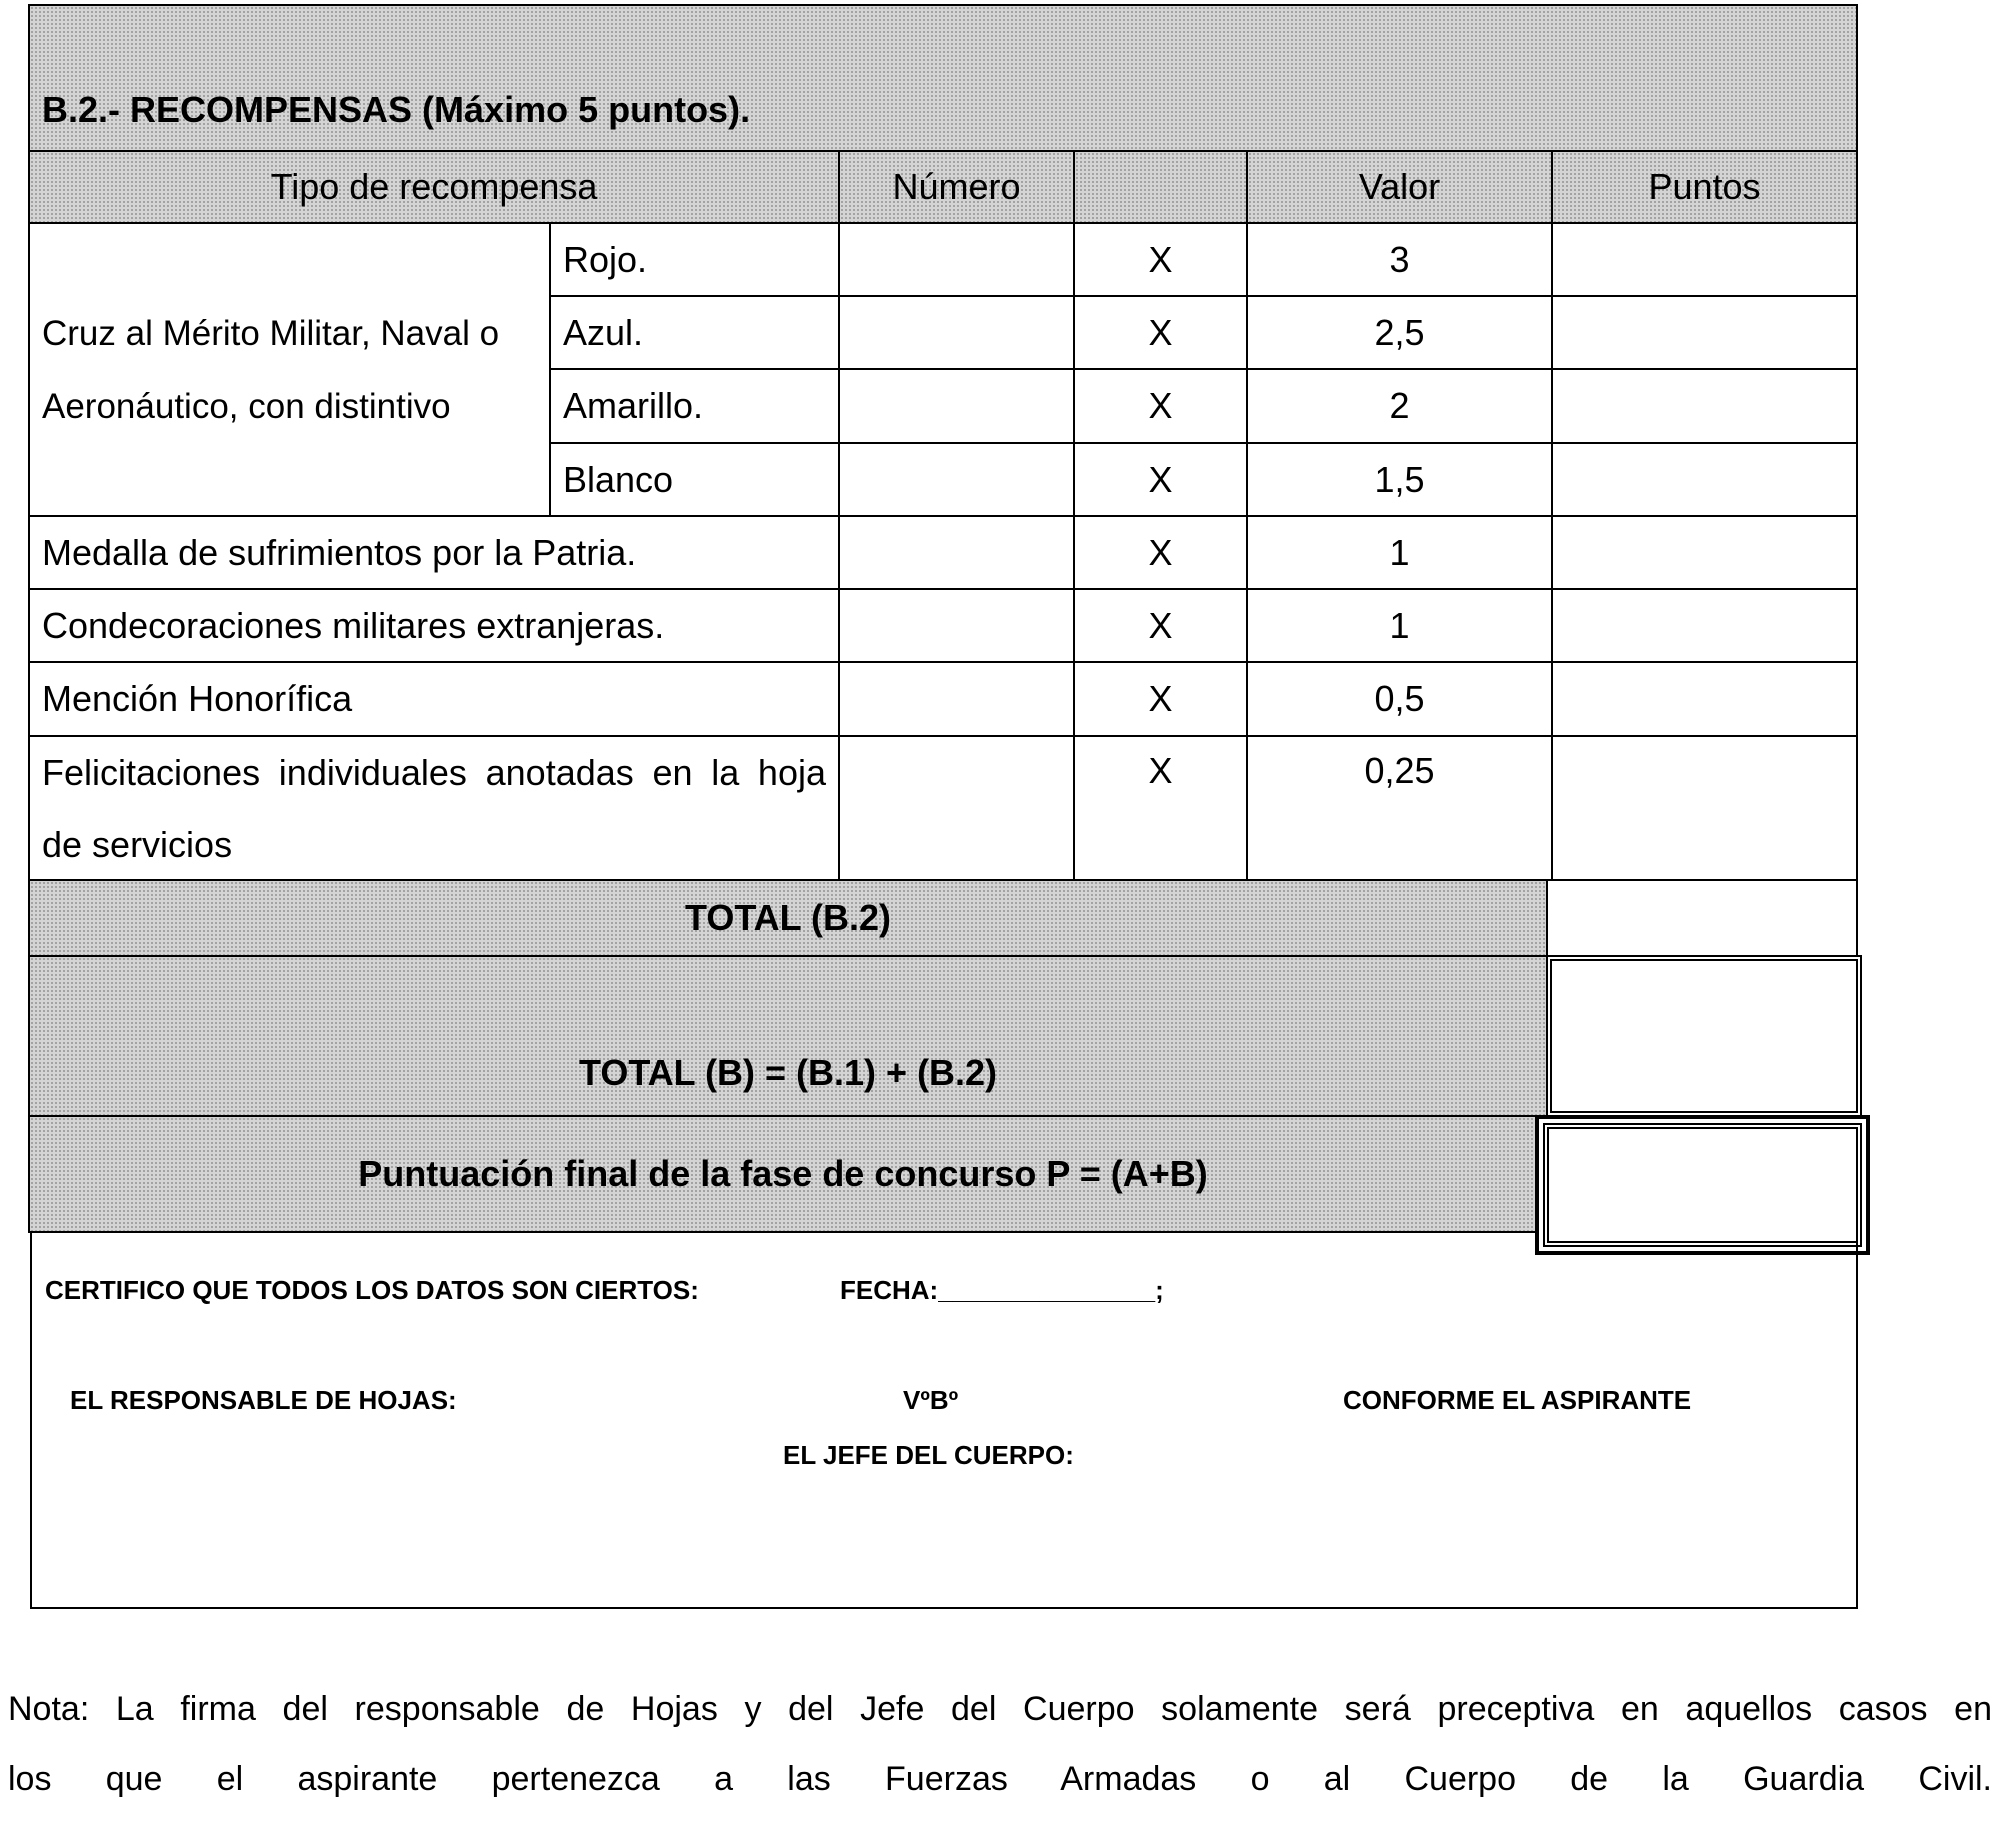 Image resolution: width=2000 pixels, height=1831 pixels. What do you see at coordinates (1399, 187) in the screenshot?
I see `header-valor: Valor` at bounding box center [1399, 187].